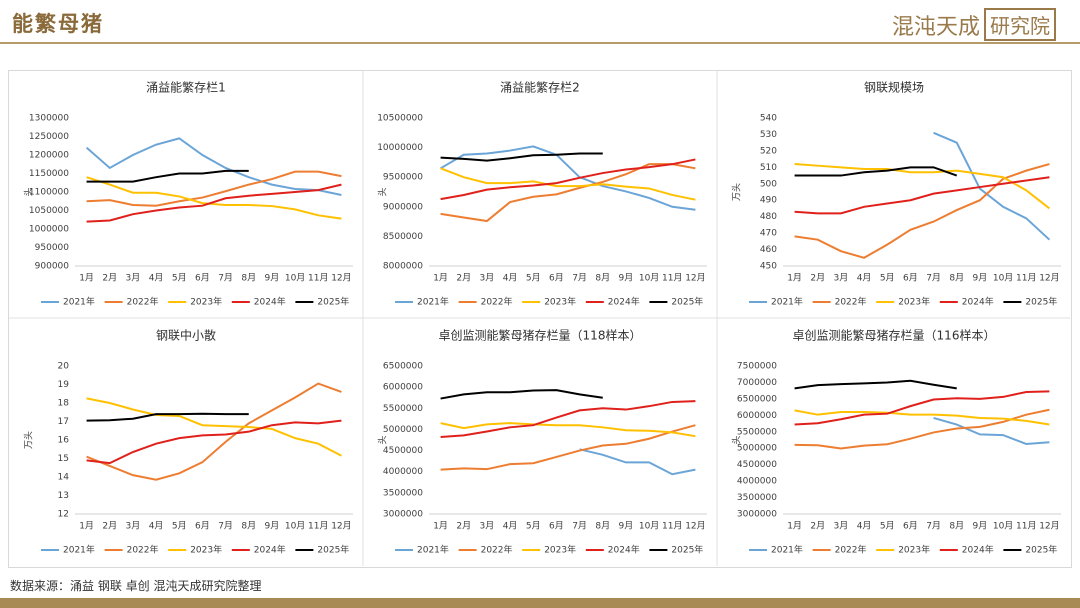  I want to click on y-tick-label: 7500000, so click(757, 367).